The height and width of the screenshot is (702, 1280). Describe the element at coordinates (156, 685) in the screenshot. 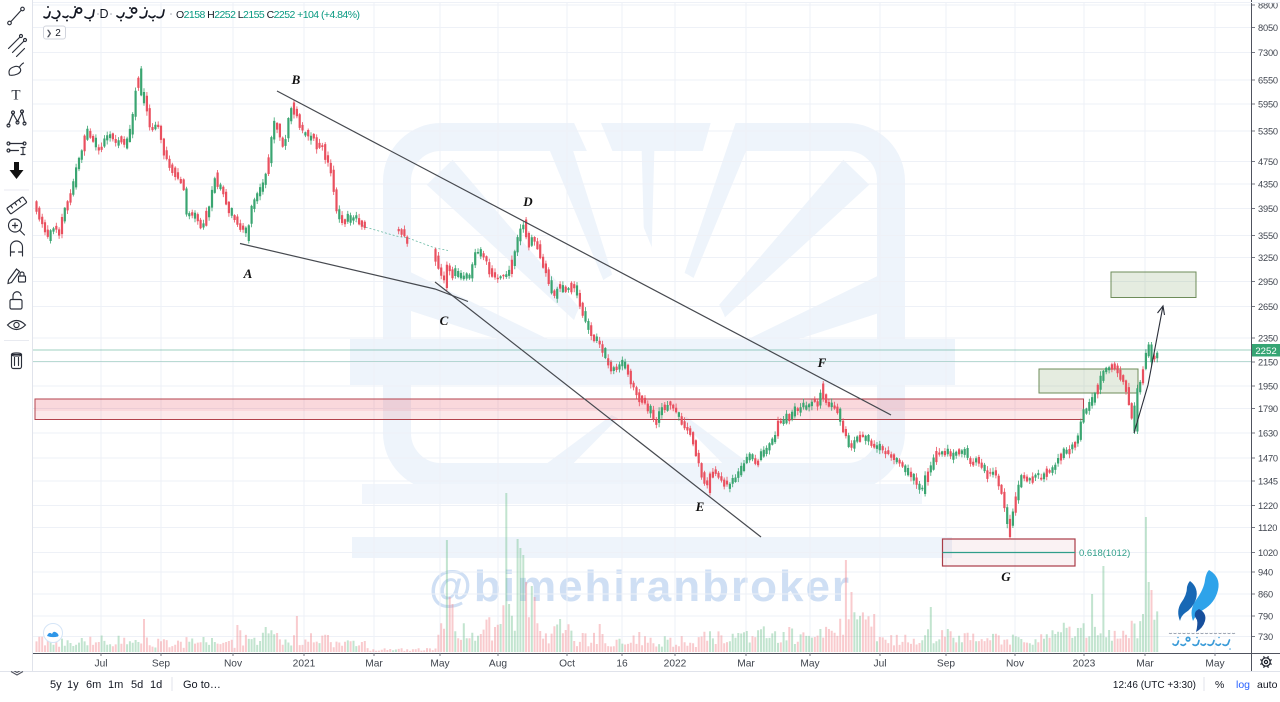

I see `svg-text: 1d` at that location.